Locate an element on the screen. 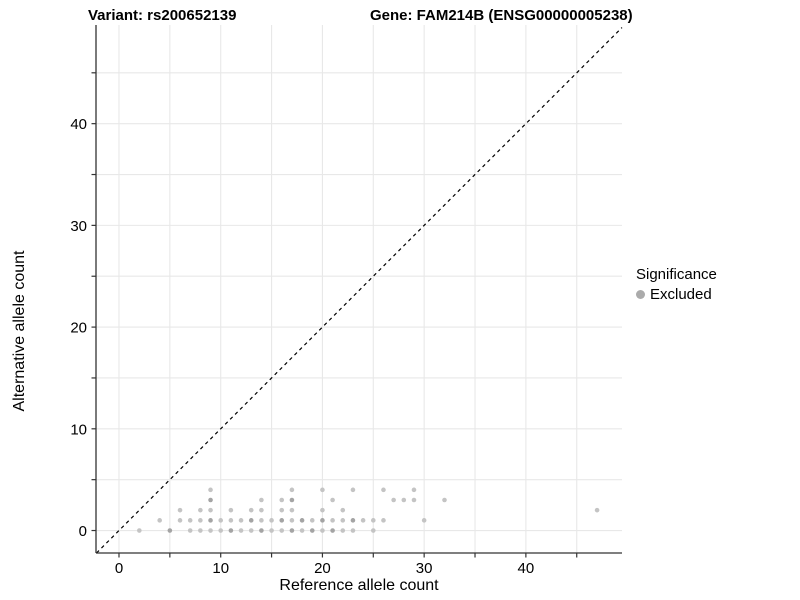 The image size is (800, 600). data-points is located at coordinates (368, 510).